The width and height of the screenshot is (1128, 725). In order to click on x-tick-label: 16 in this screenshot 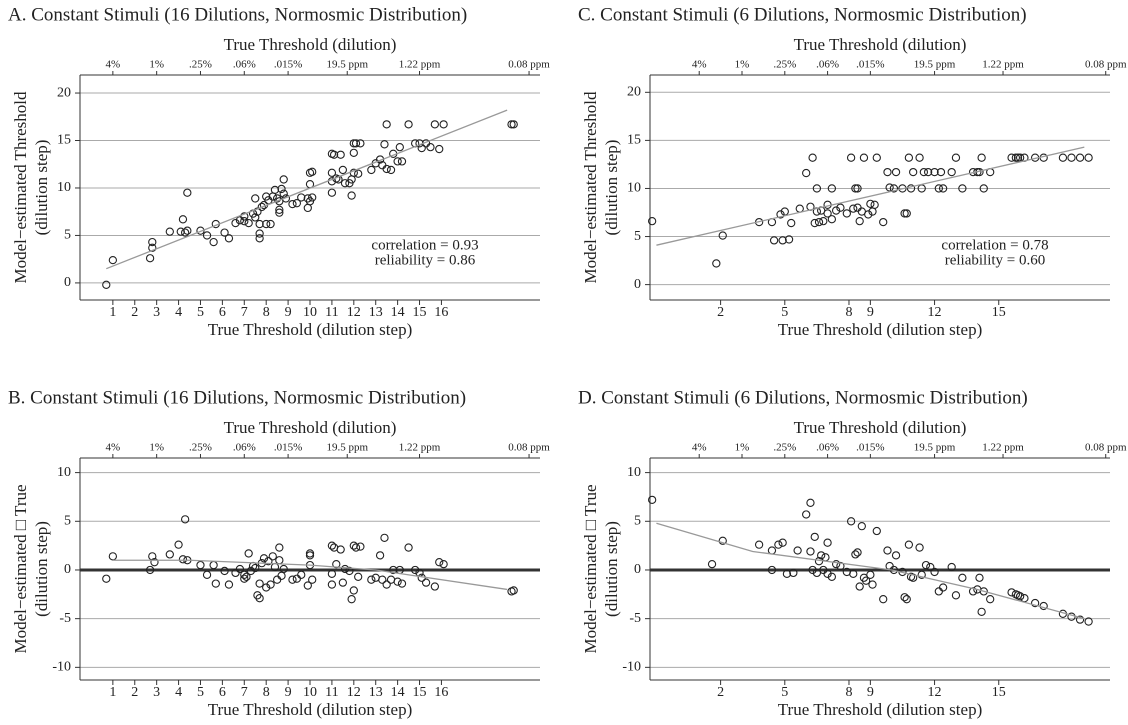, I will do `click(441, 692)`.